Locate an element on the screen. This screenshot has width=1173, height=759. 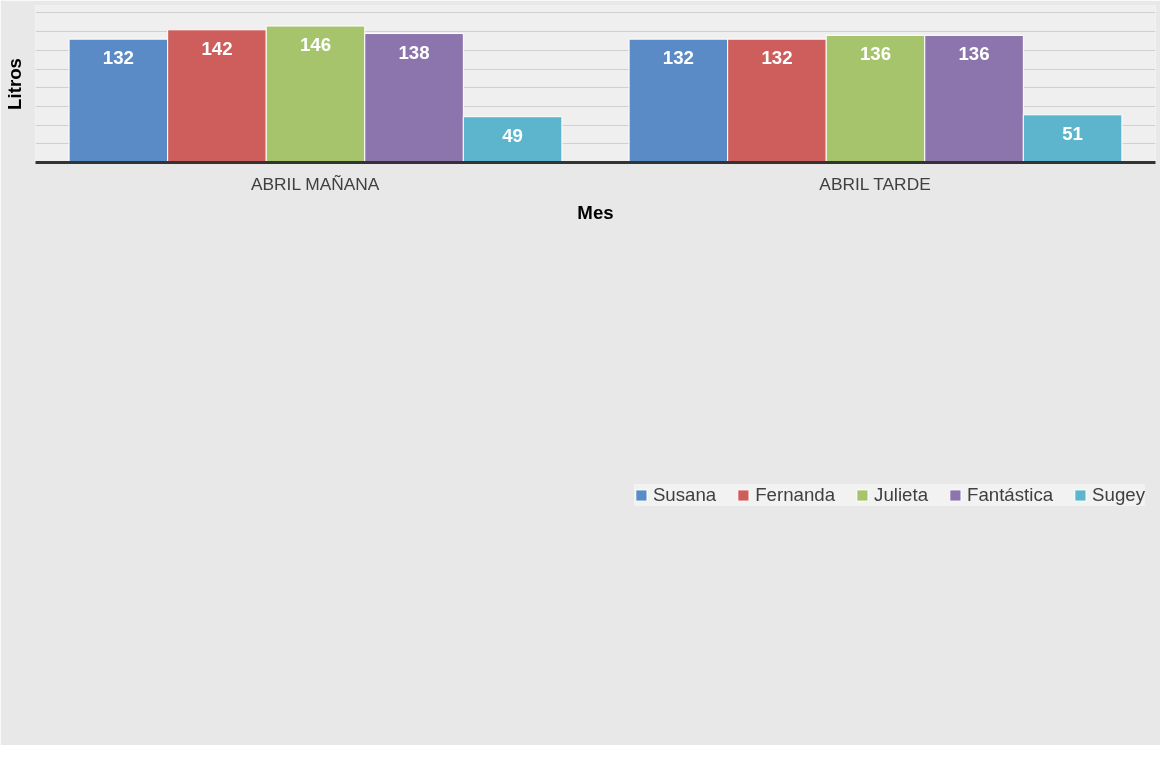
data-label: 138 is located at coordinates (414, 52).